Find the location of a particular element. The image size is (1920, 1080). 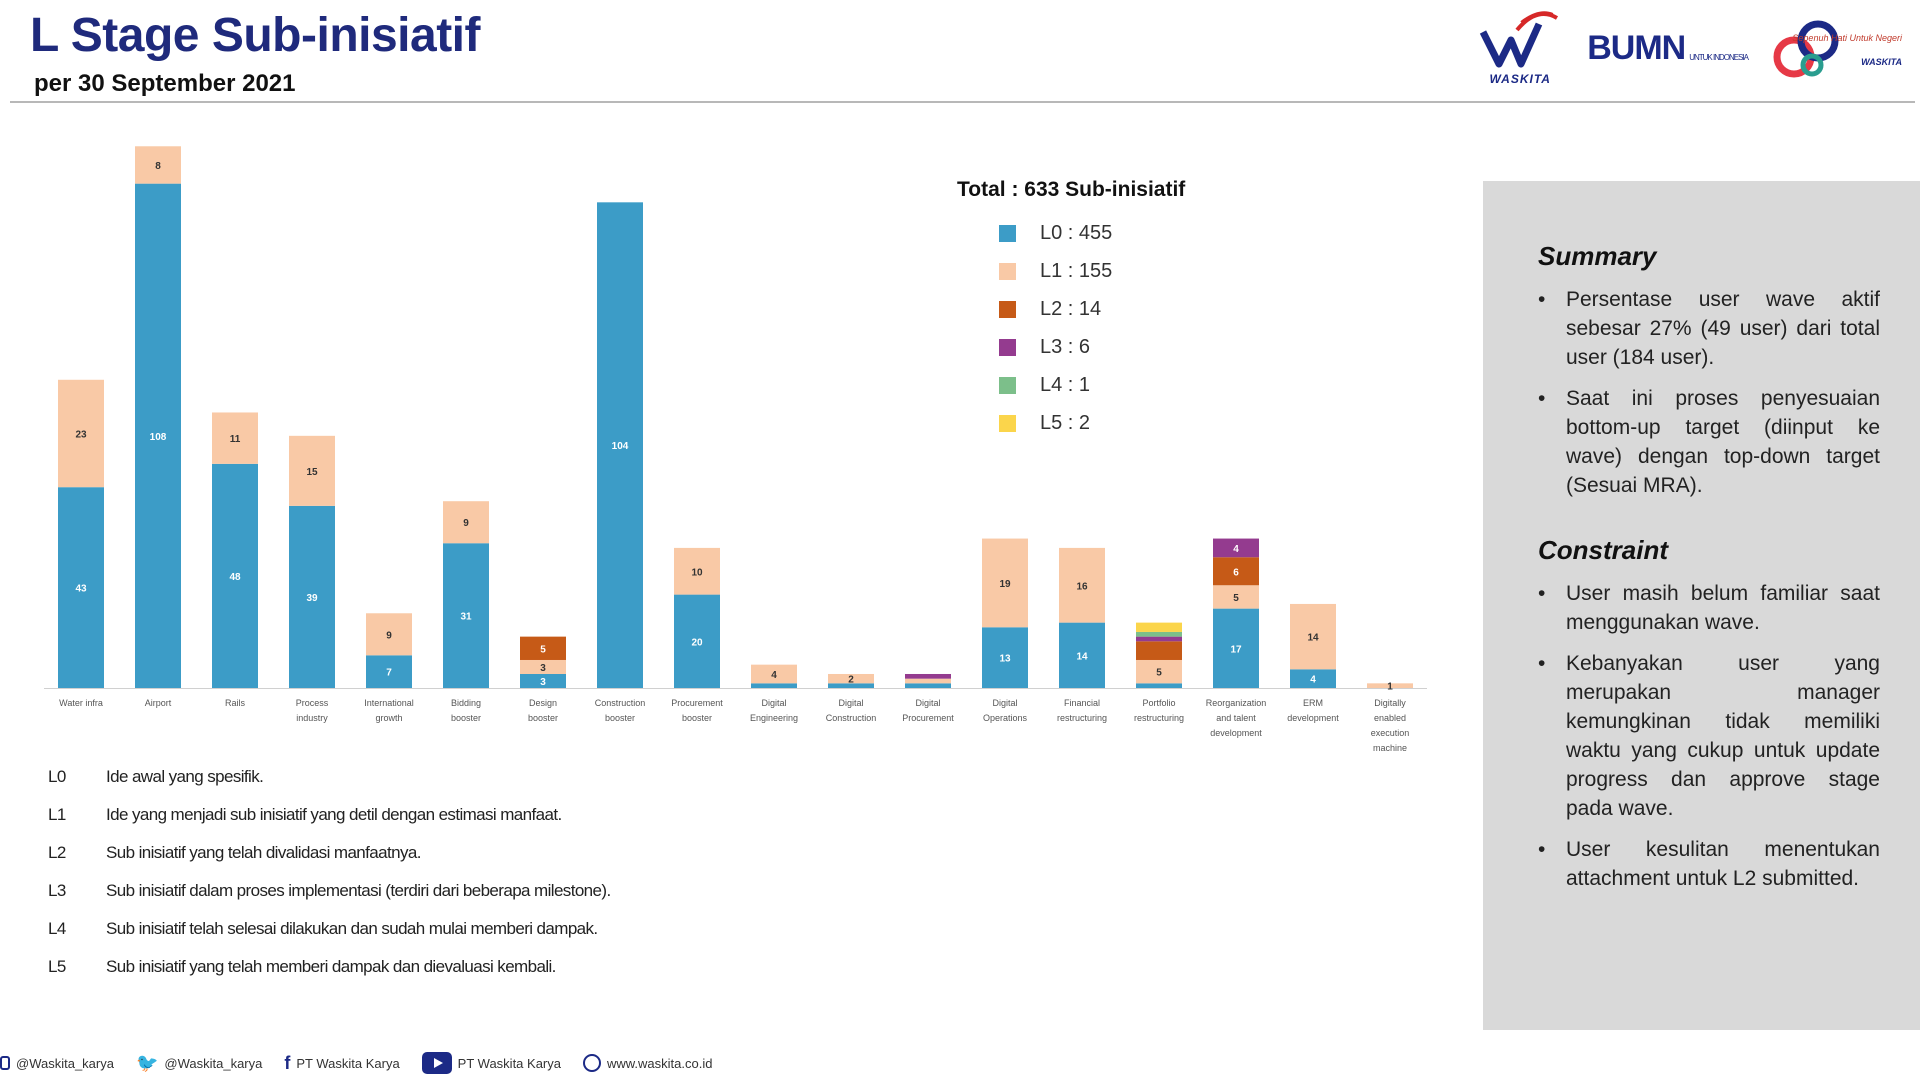

footer-youtube: PT Waskita Karya is located at coordinates (491, 1063).